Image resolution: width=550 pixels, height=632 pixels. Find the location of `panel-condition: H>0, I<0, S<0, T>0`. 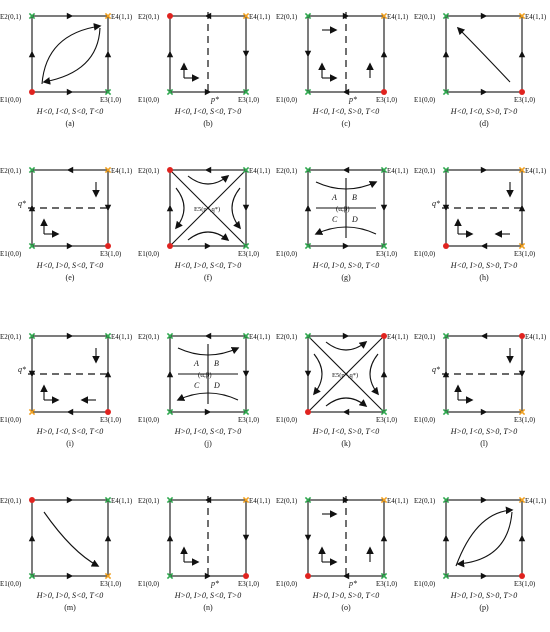

panel-condition: H>0, I<0, S<0, T>0 is located at coordinates (207, 431).